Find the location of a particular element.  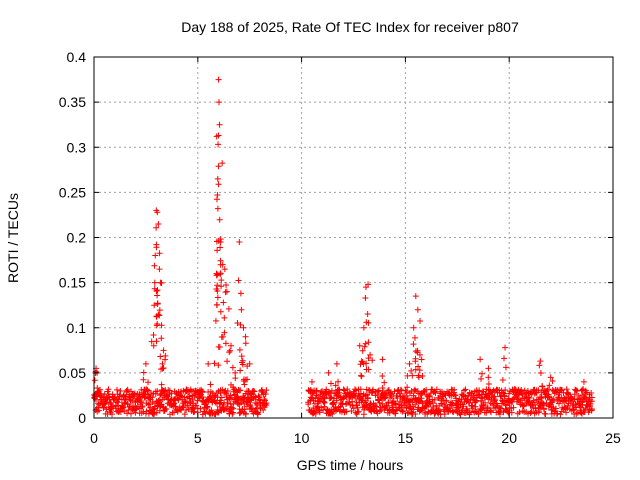

y-tick-label: 0.05 is located at coordinates (72, 373).